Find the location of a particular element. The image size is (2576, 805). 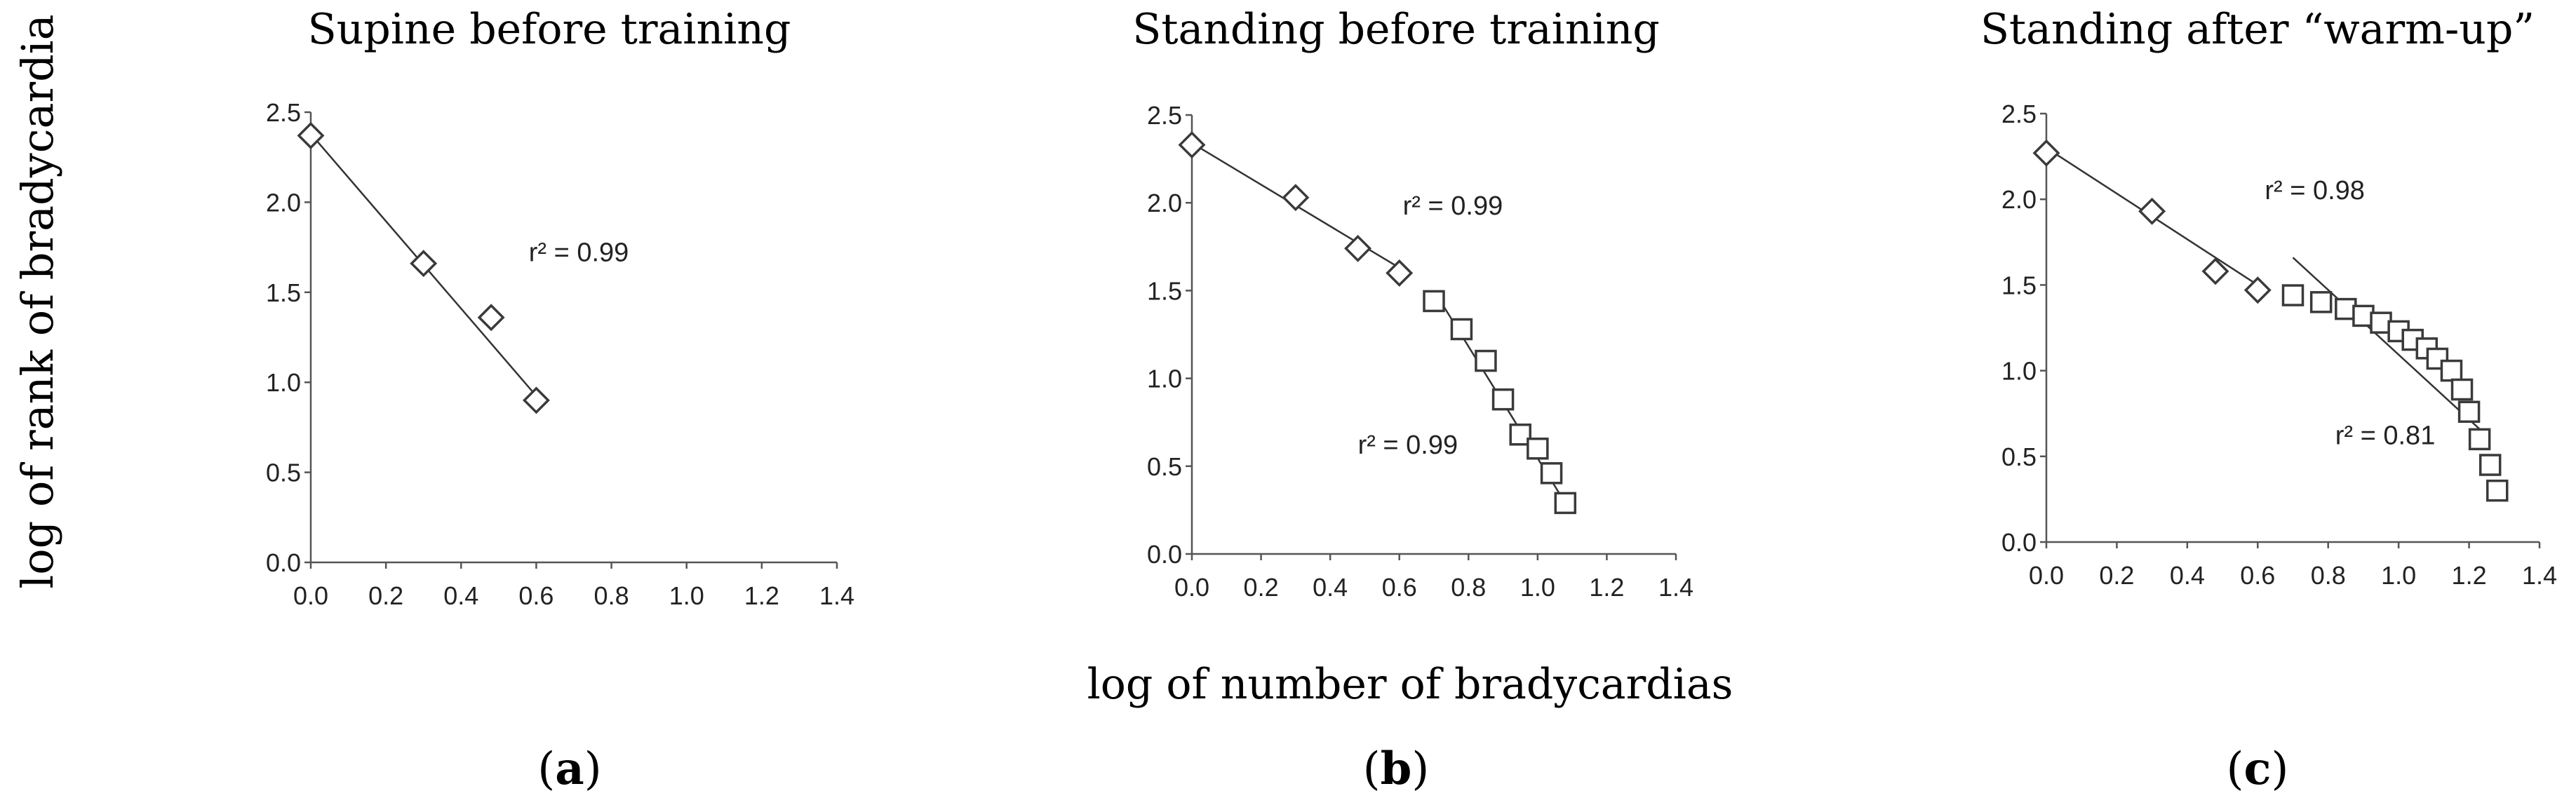

regression-line is located at coordinates (2388, 345).